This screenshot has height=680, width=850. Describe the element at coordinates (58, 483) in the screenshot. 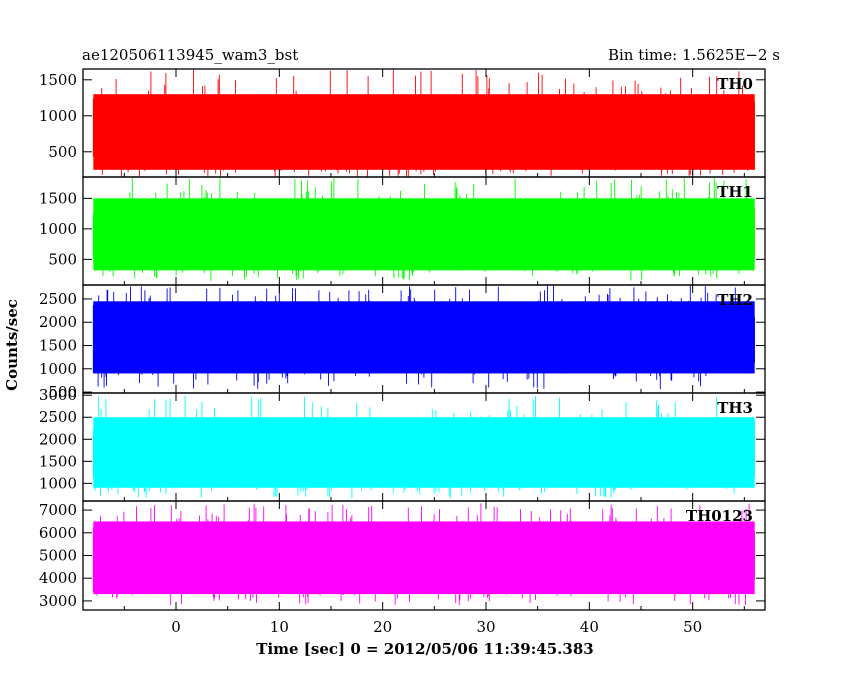

I see `y-tick-label-th3: 1000` at that location.